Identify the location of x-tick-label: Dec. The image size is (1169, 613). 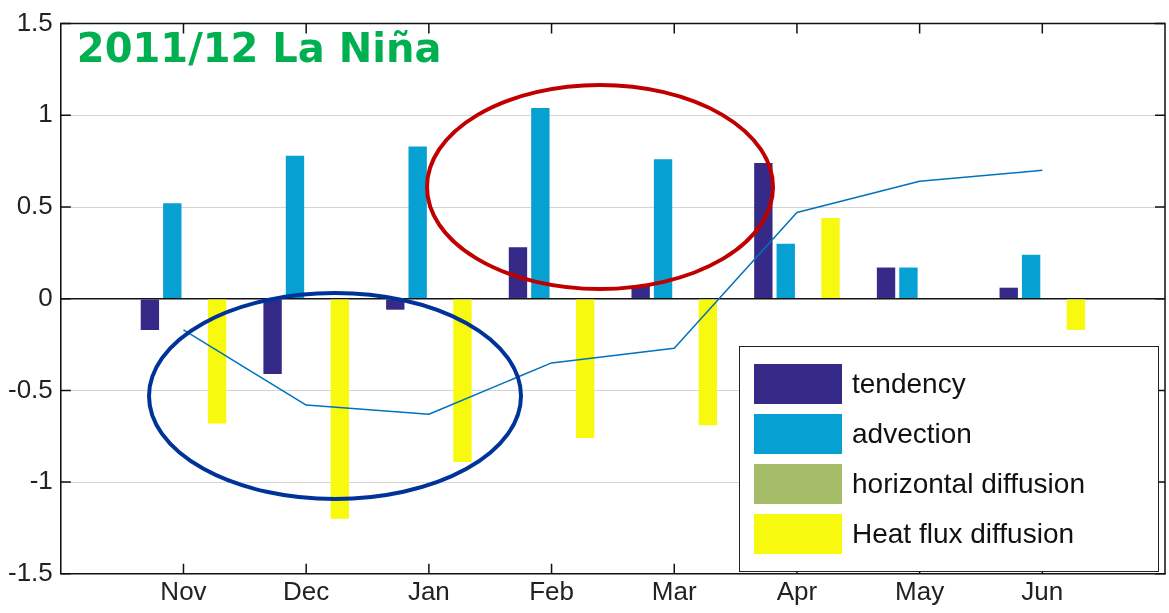
(306, 590).